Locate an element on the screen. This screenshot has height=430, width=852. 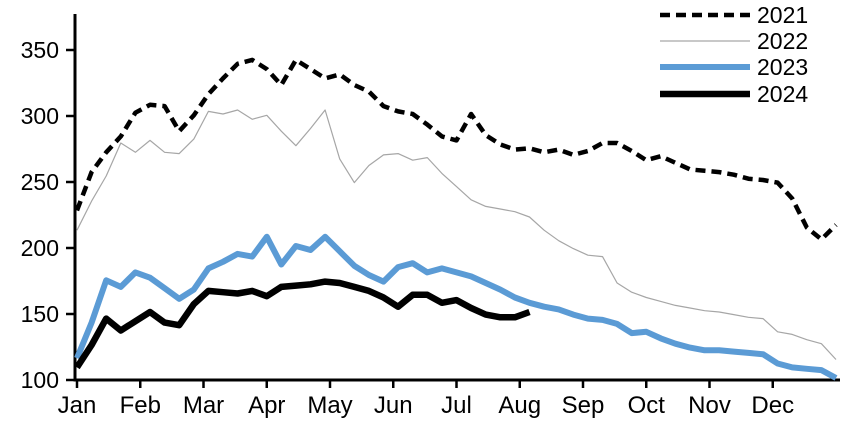
x-tick-label: Nov is located at coordinates (709, 405).